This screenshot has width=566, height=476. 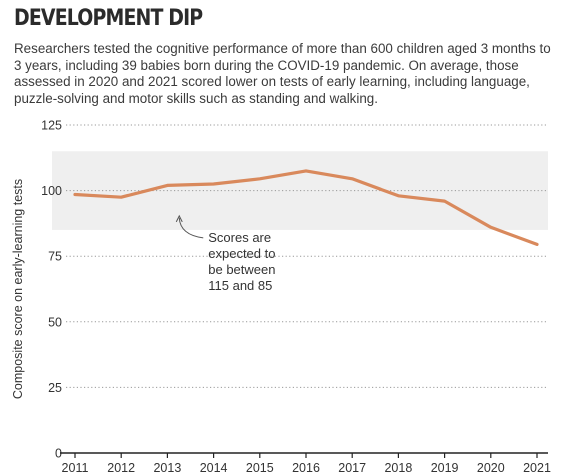 What do you see at coordinates (241, 269) in the screenshot?
I see `annotation-line: be between` at bounding box center [241, 269].